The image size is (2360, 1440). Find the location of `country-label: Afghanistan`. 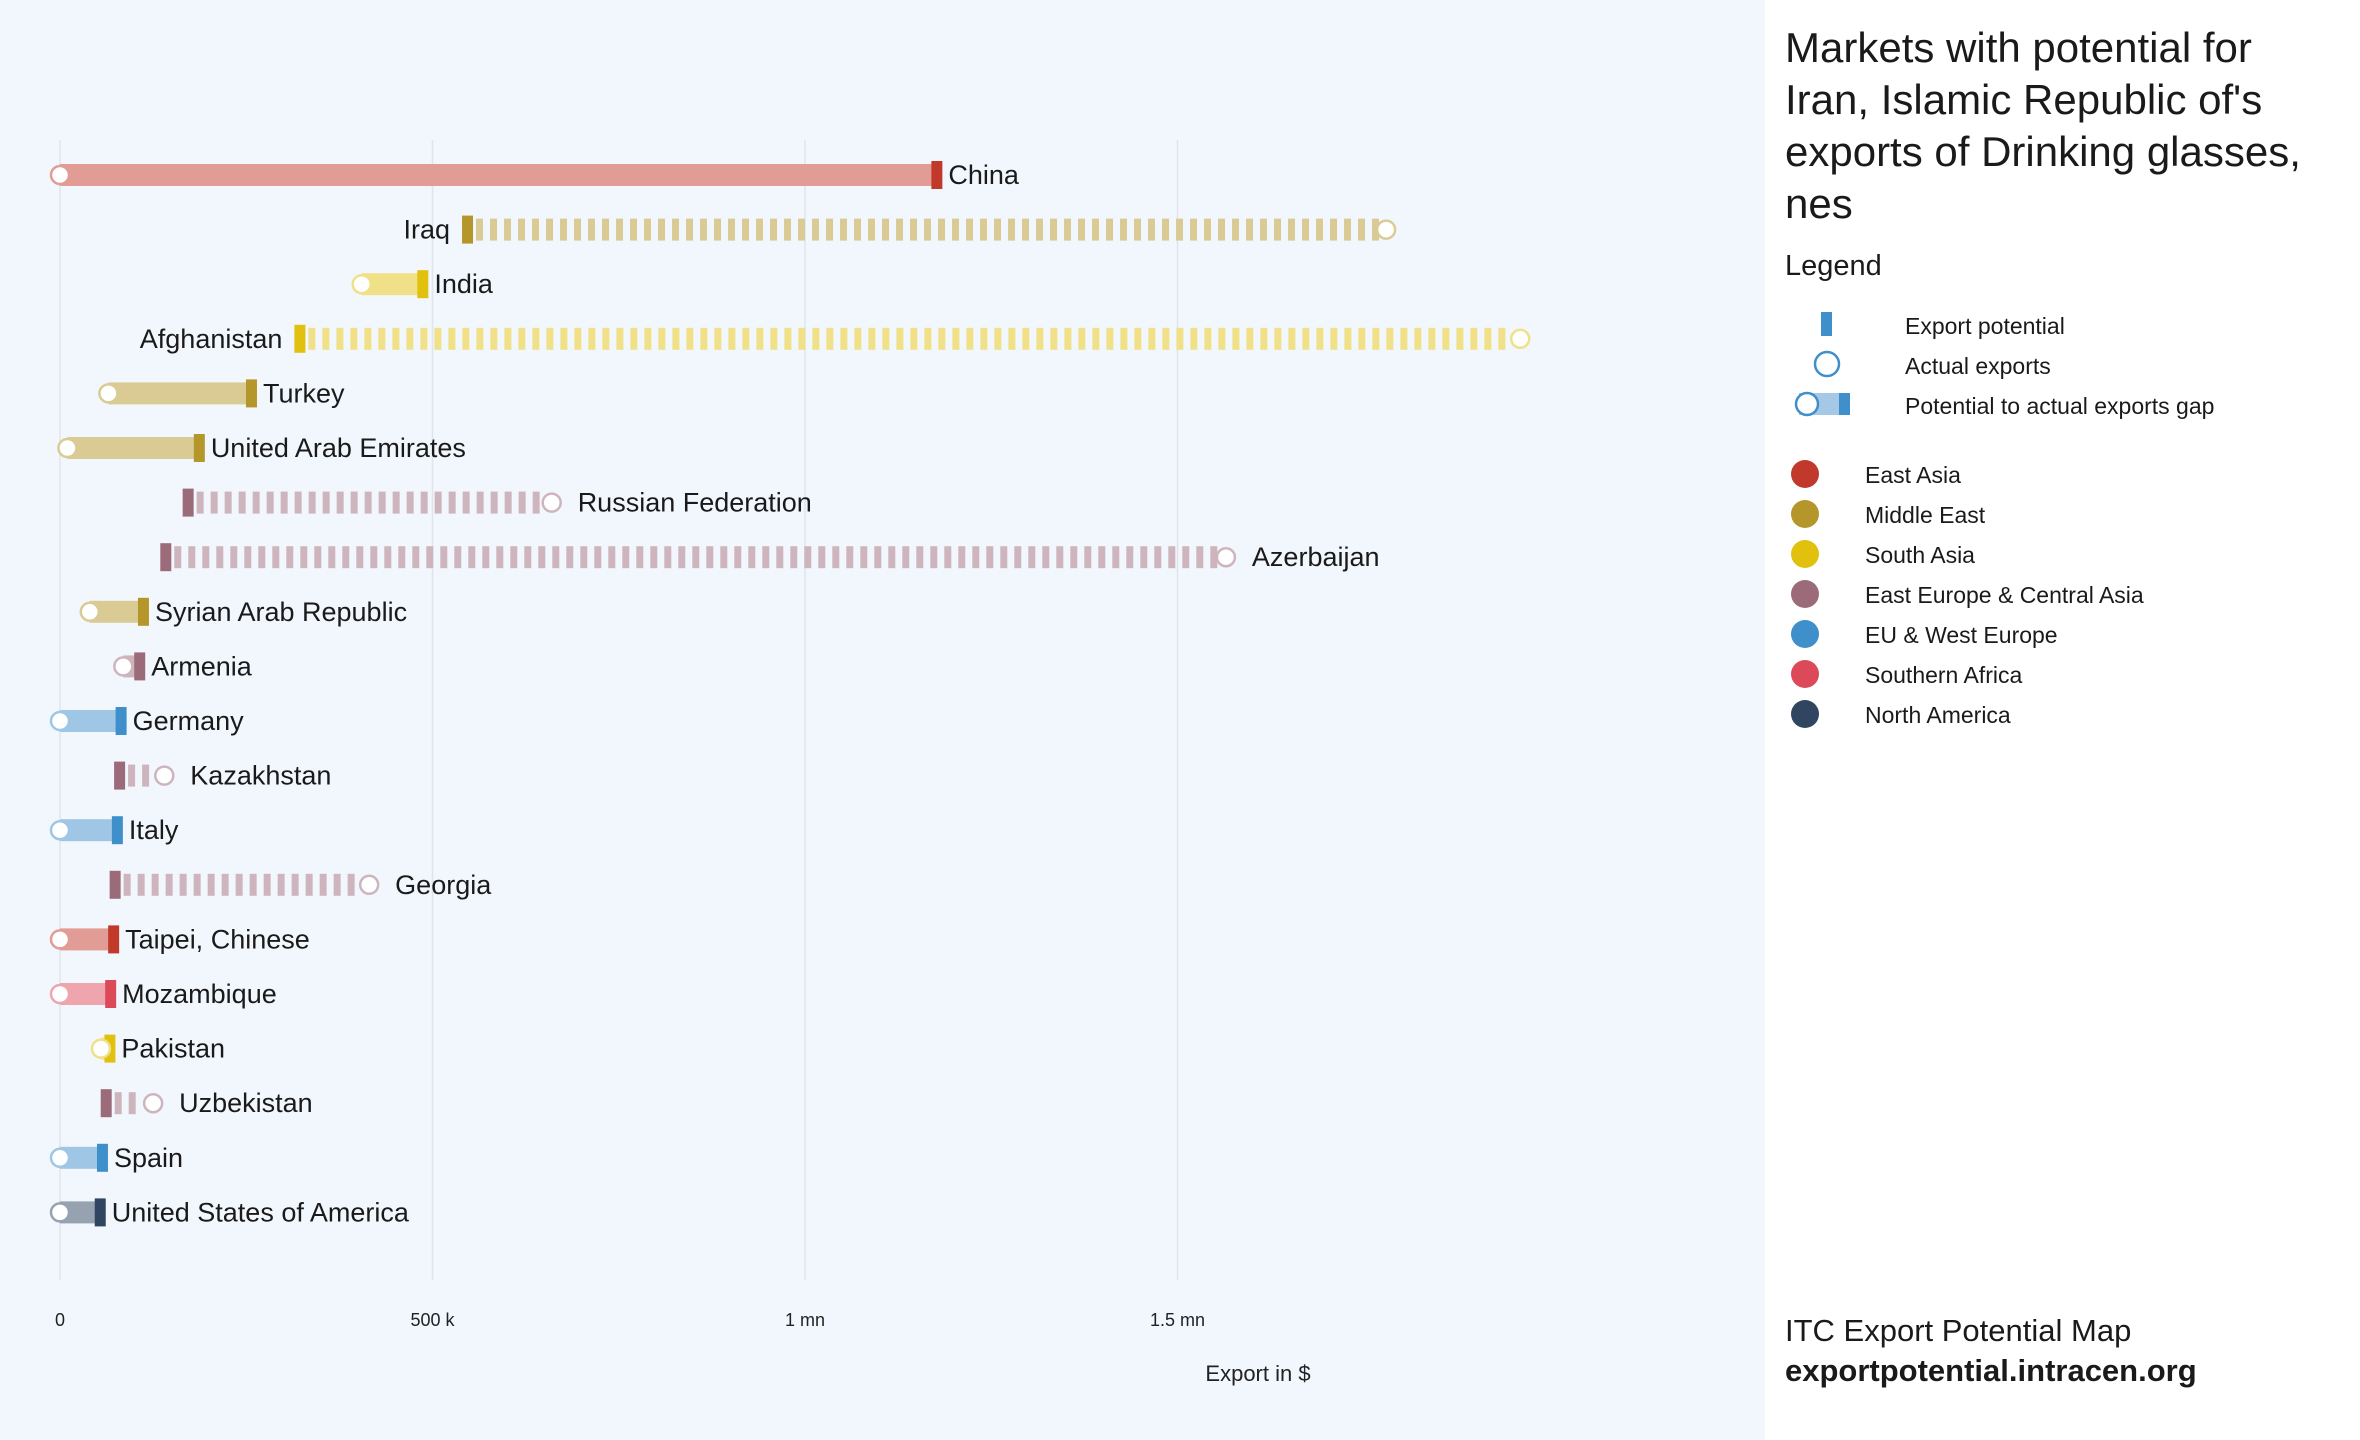

country-label: Afghanistan is located at coordinates (211, 339).